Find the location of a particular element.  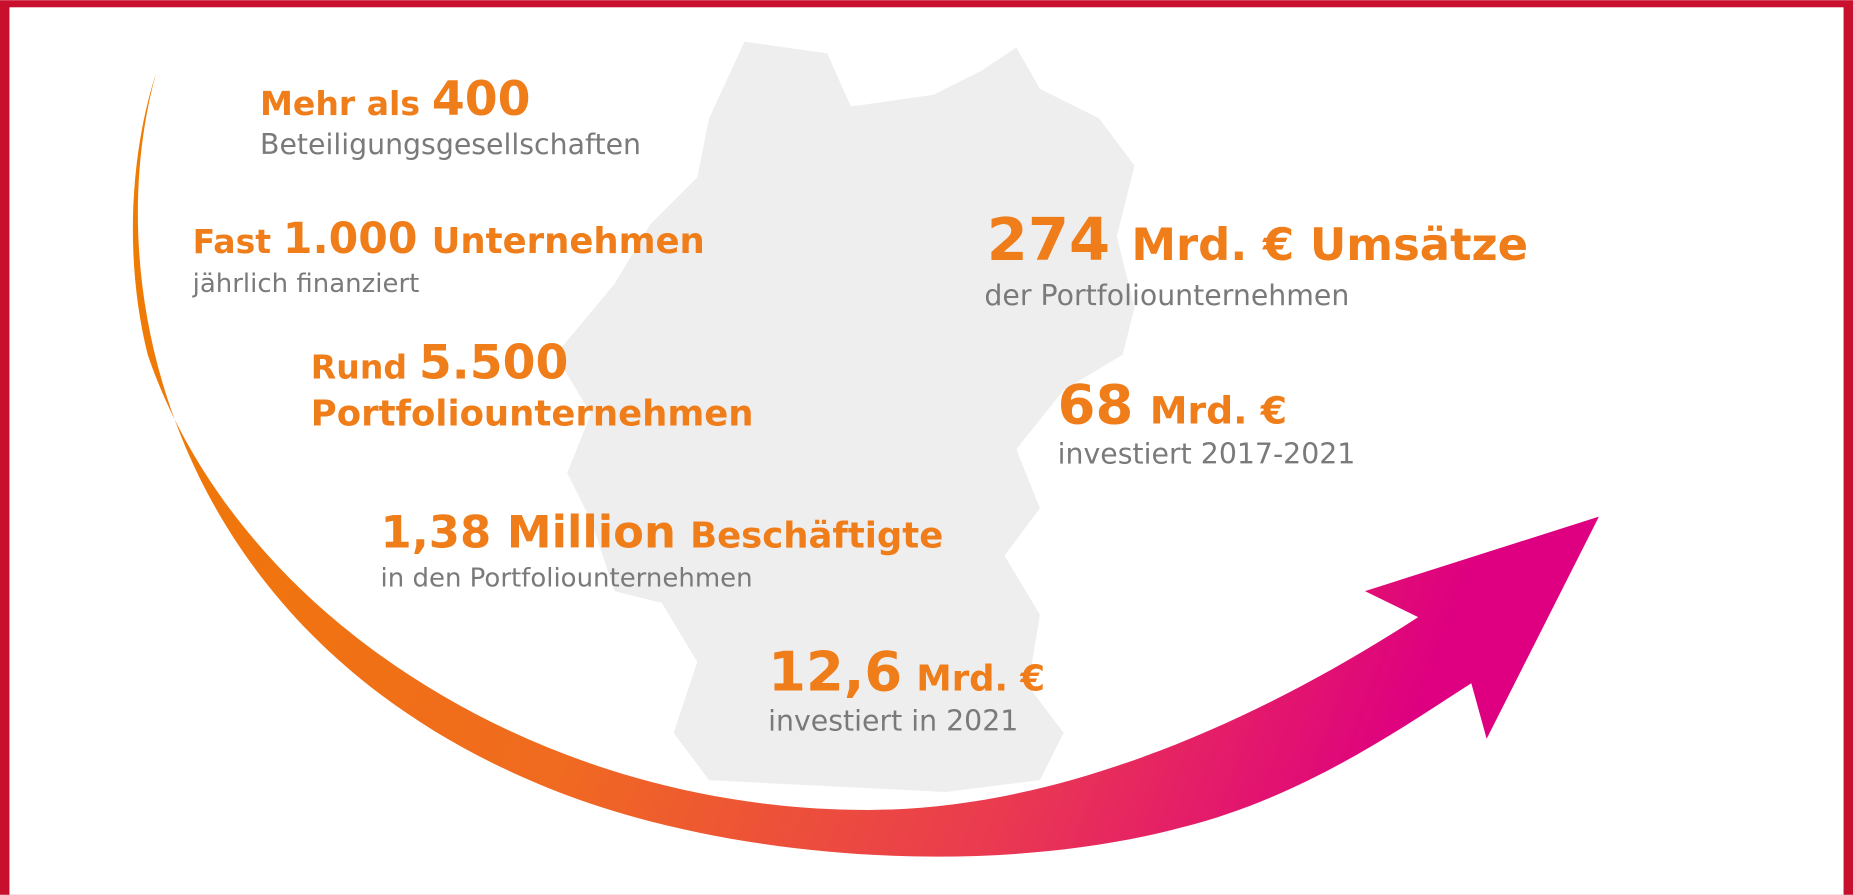

headline-line2: Portfoliounternehmen is located at coordinates (532, 414).